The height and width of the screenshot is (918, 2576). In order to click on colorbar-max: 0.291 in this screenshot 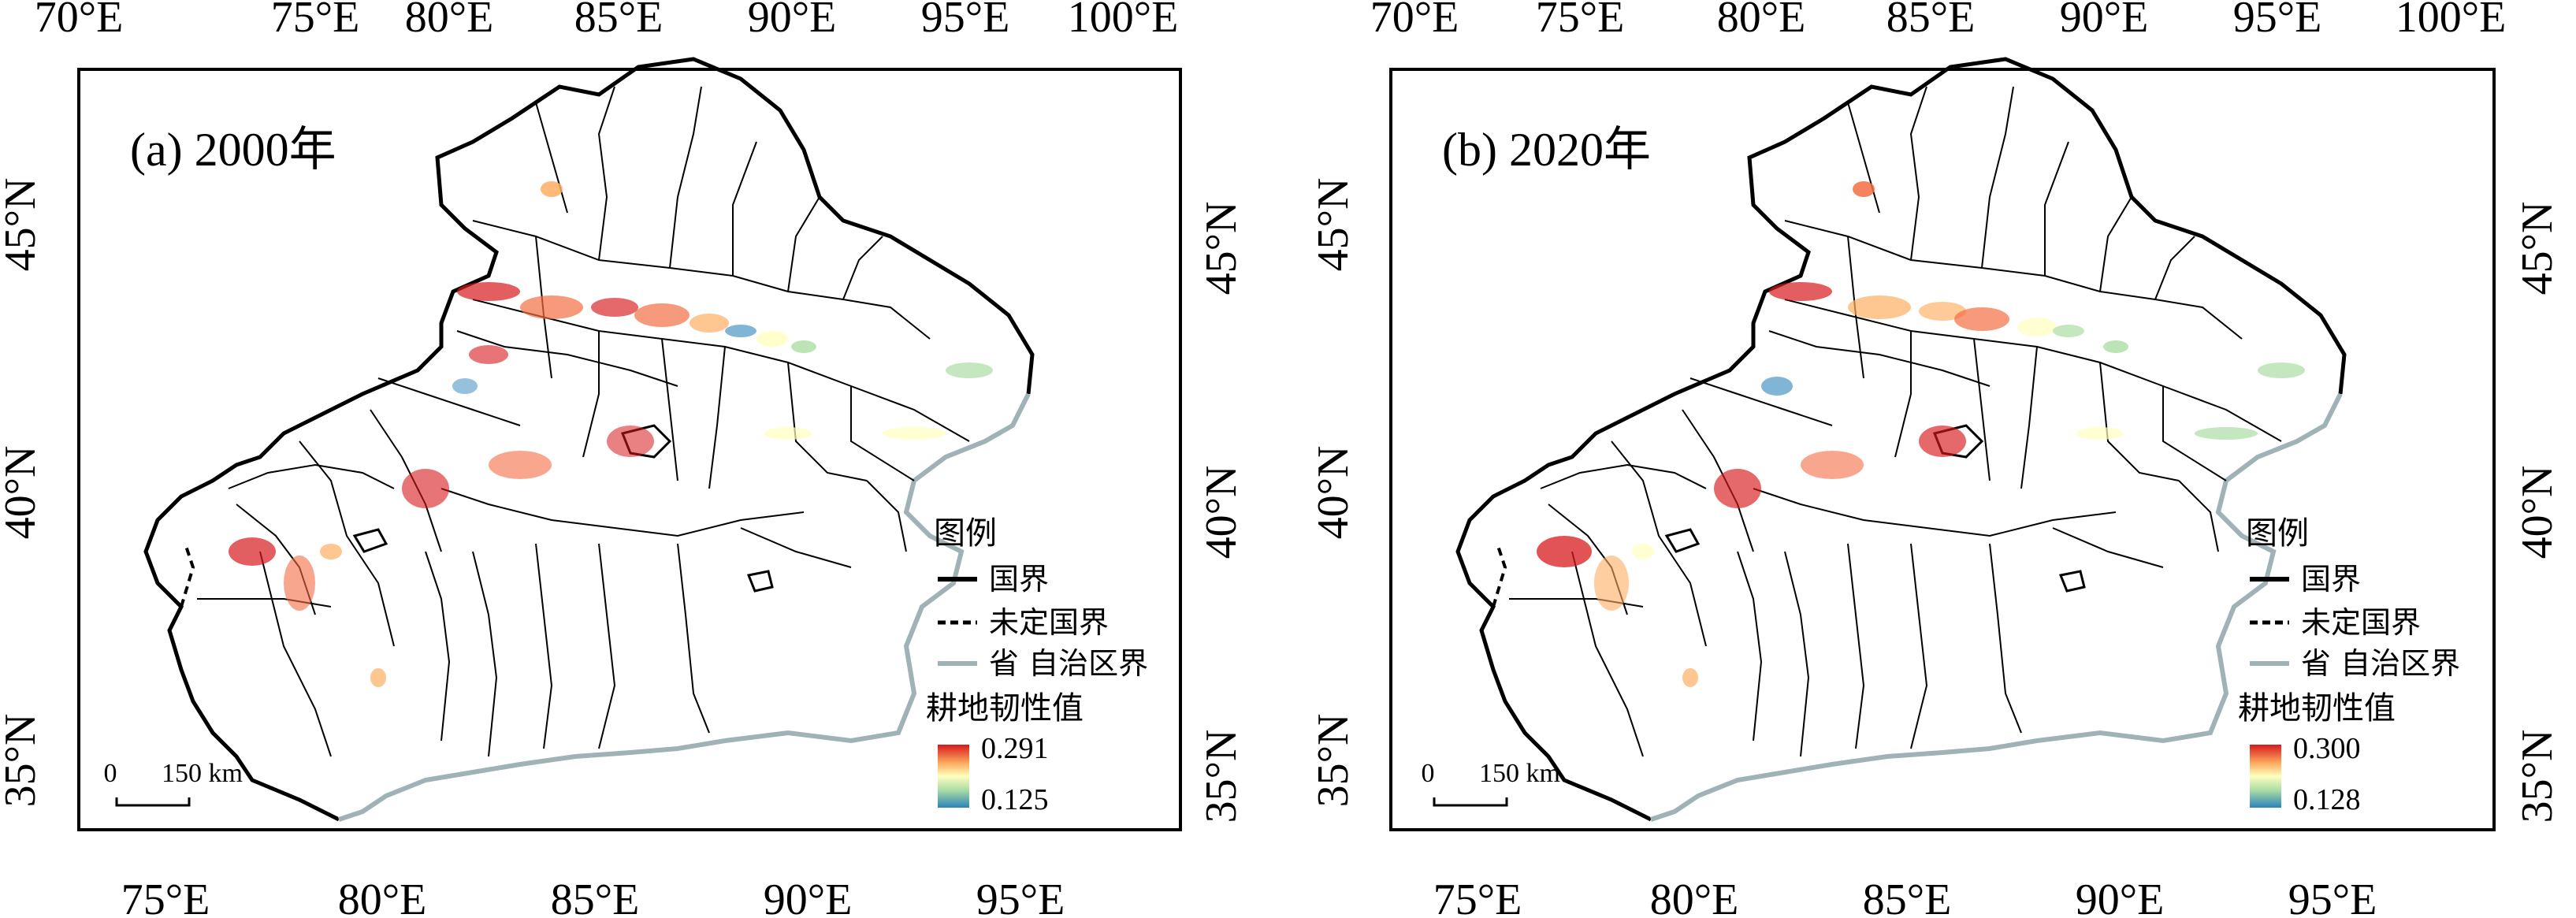, I will do `click(1015, 748)`.